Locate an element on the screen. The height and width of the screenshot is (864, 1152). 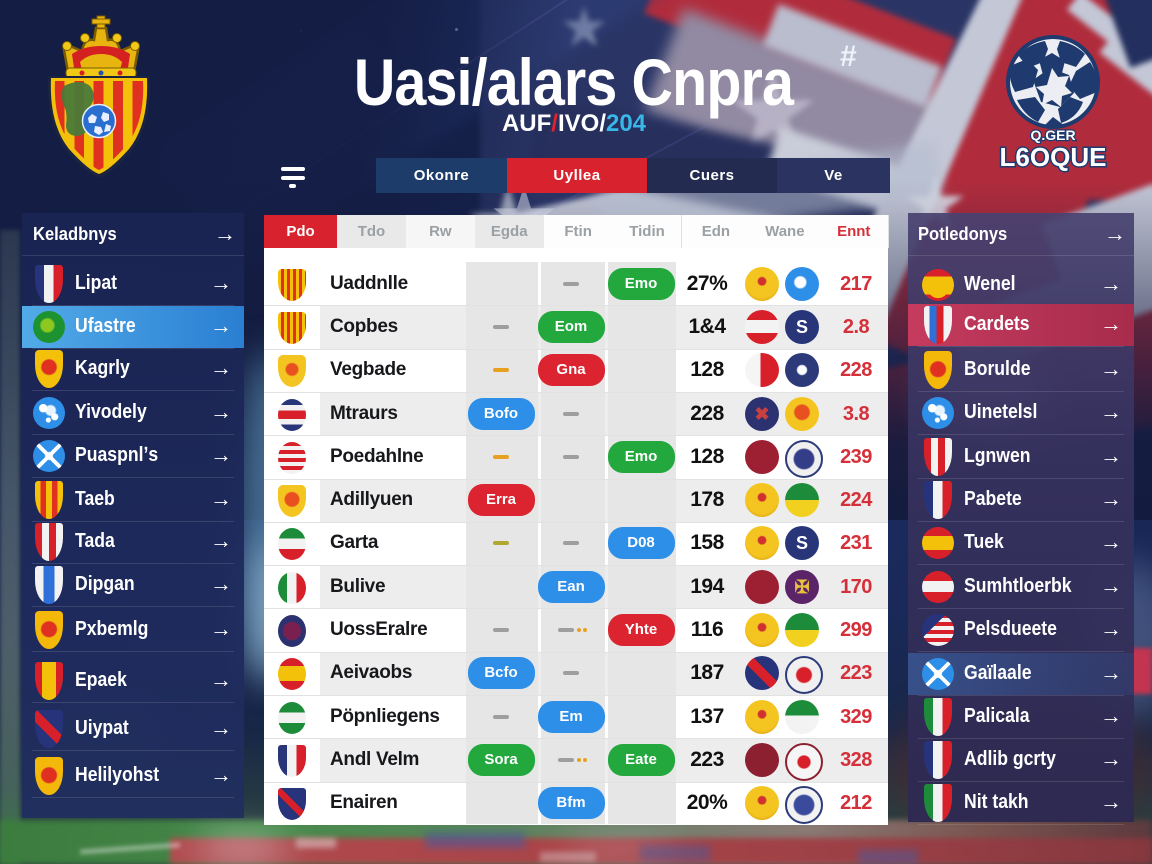
svg-text: Q.GER is located at coordinates (1052, 135).